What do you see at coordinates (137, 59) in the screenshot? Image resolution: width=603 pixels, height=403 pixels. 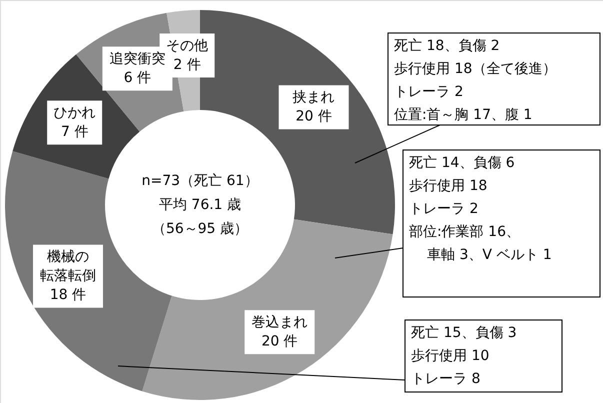 I see `slice-label: 追突衝突` at bounding box center [137, 59].